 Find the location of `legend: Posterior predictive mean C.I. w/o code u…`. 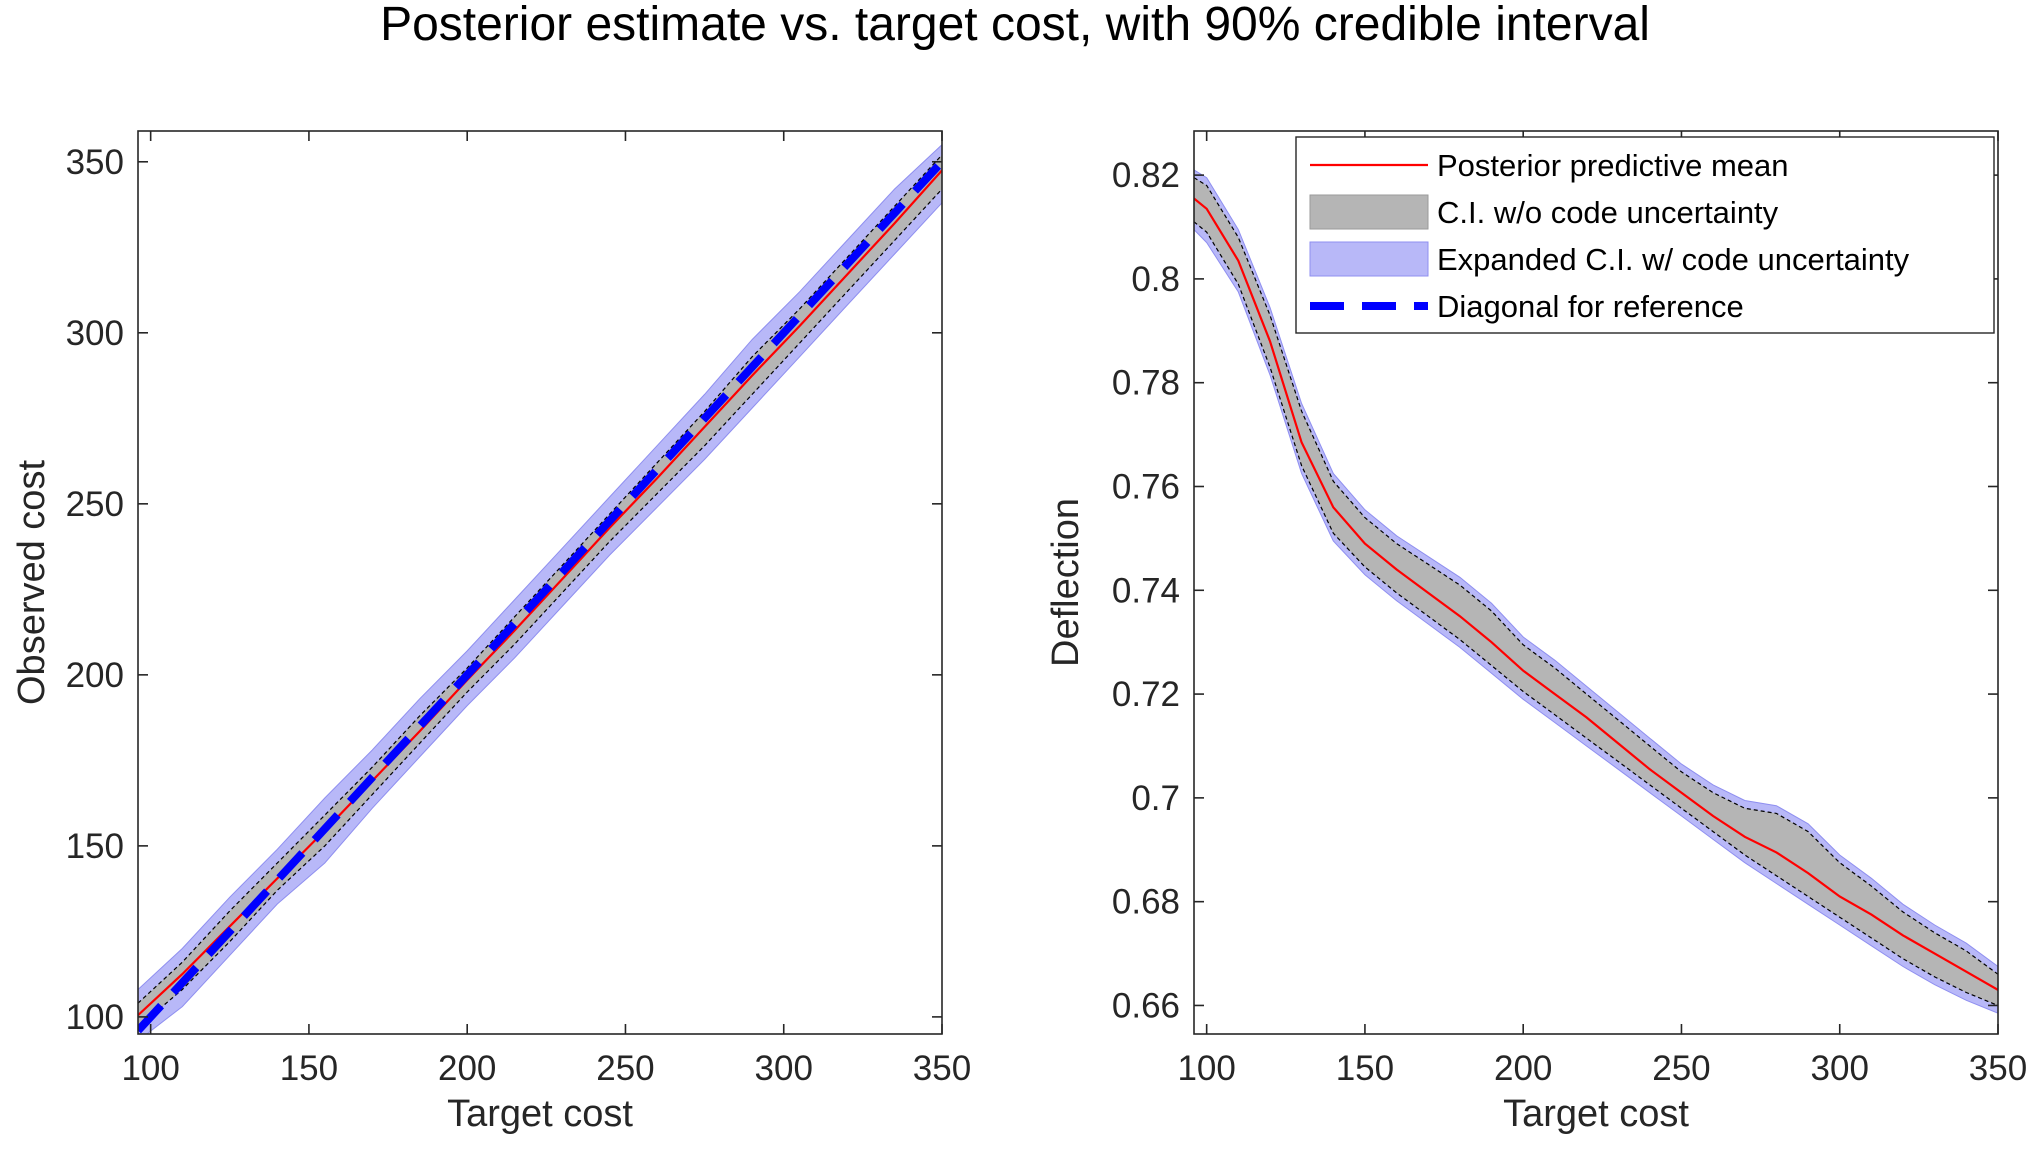

legend: Posterior predictive mean C.I. w/o code u… is located at coordinates (1645, 235).